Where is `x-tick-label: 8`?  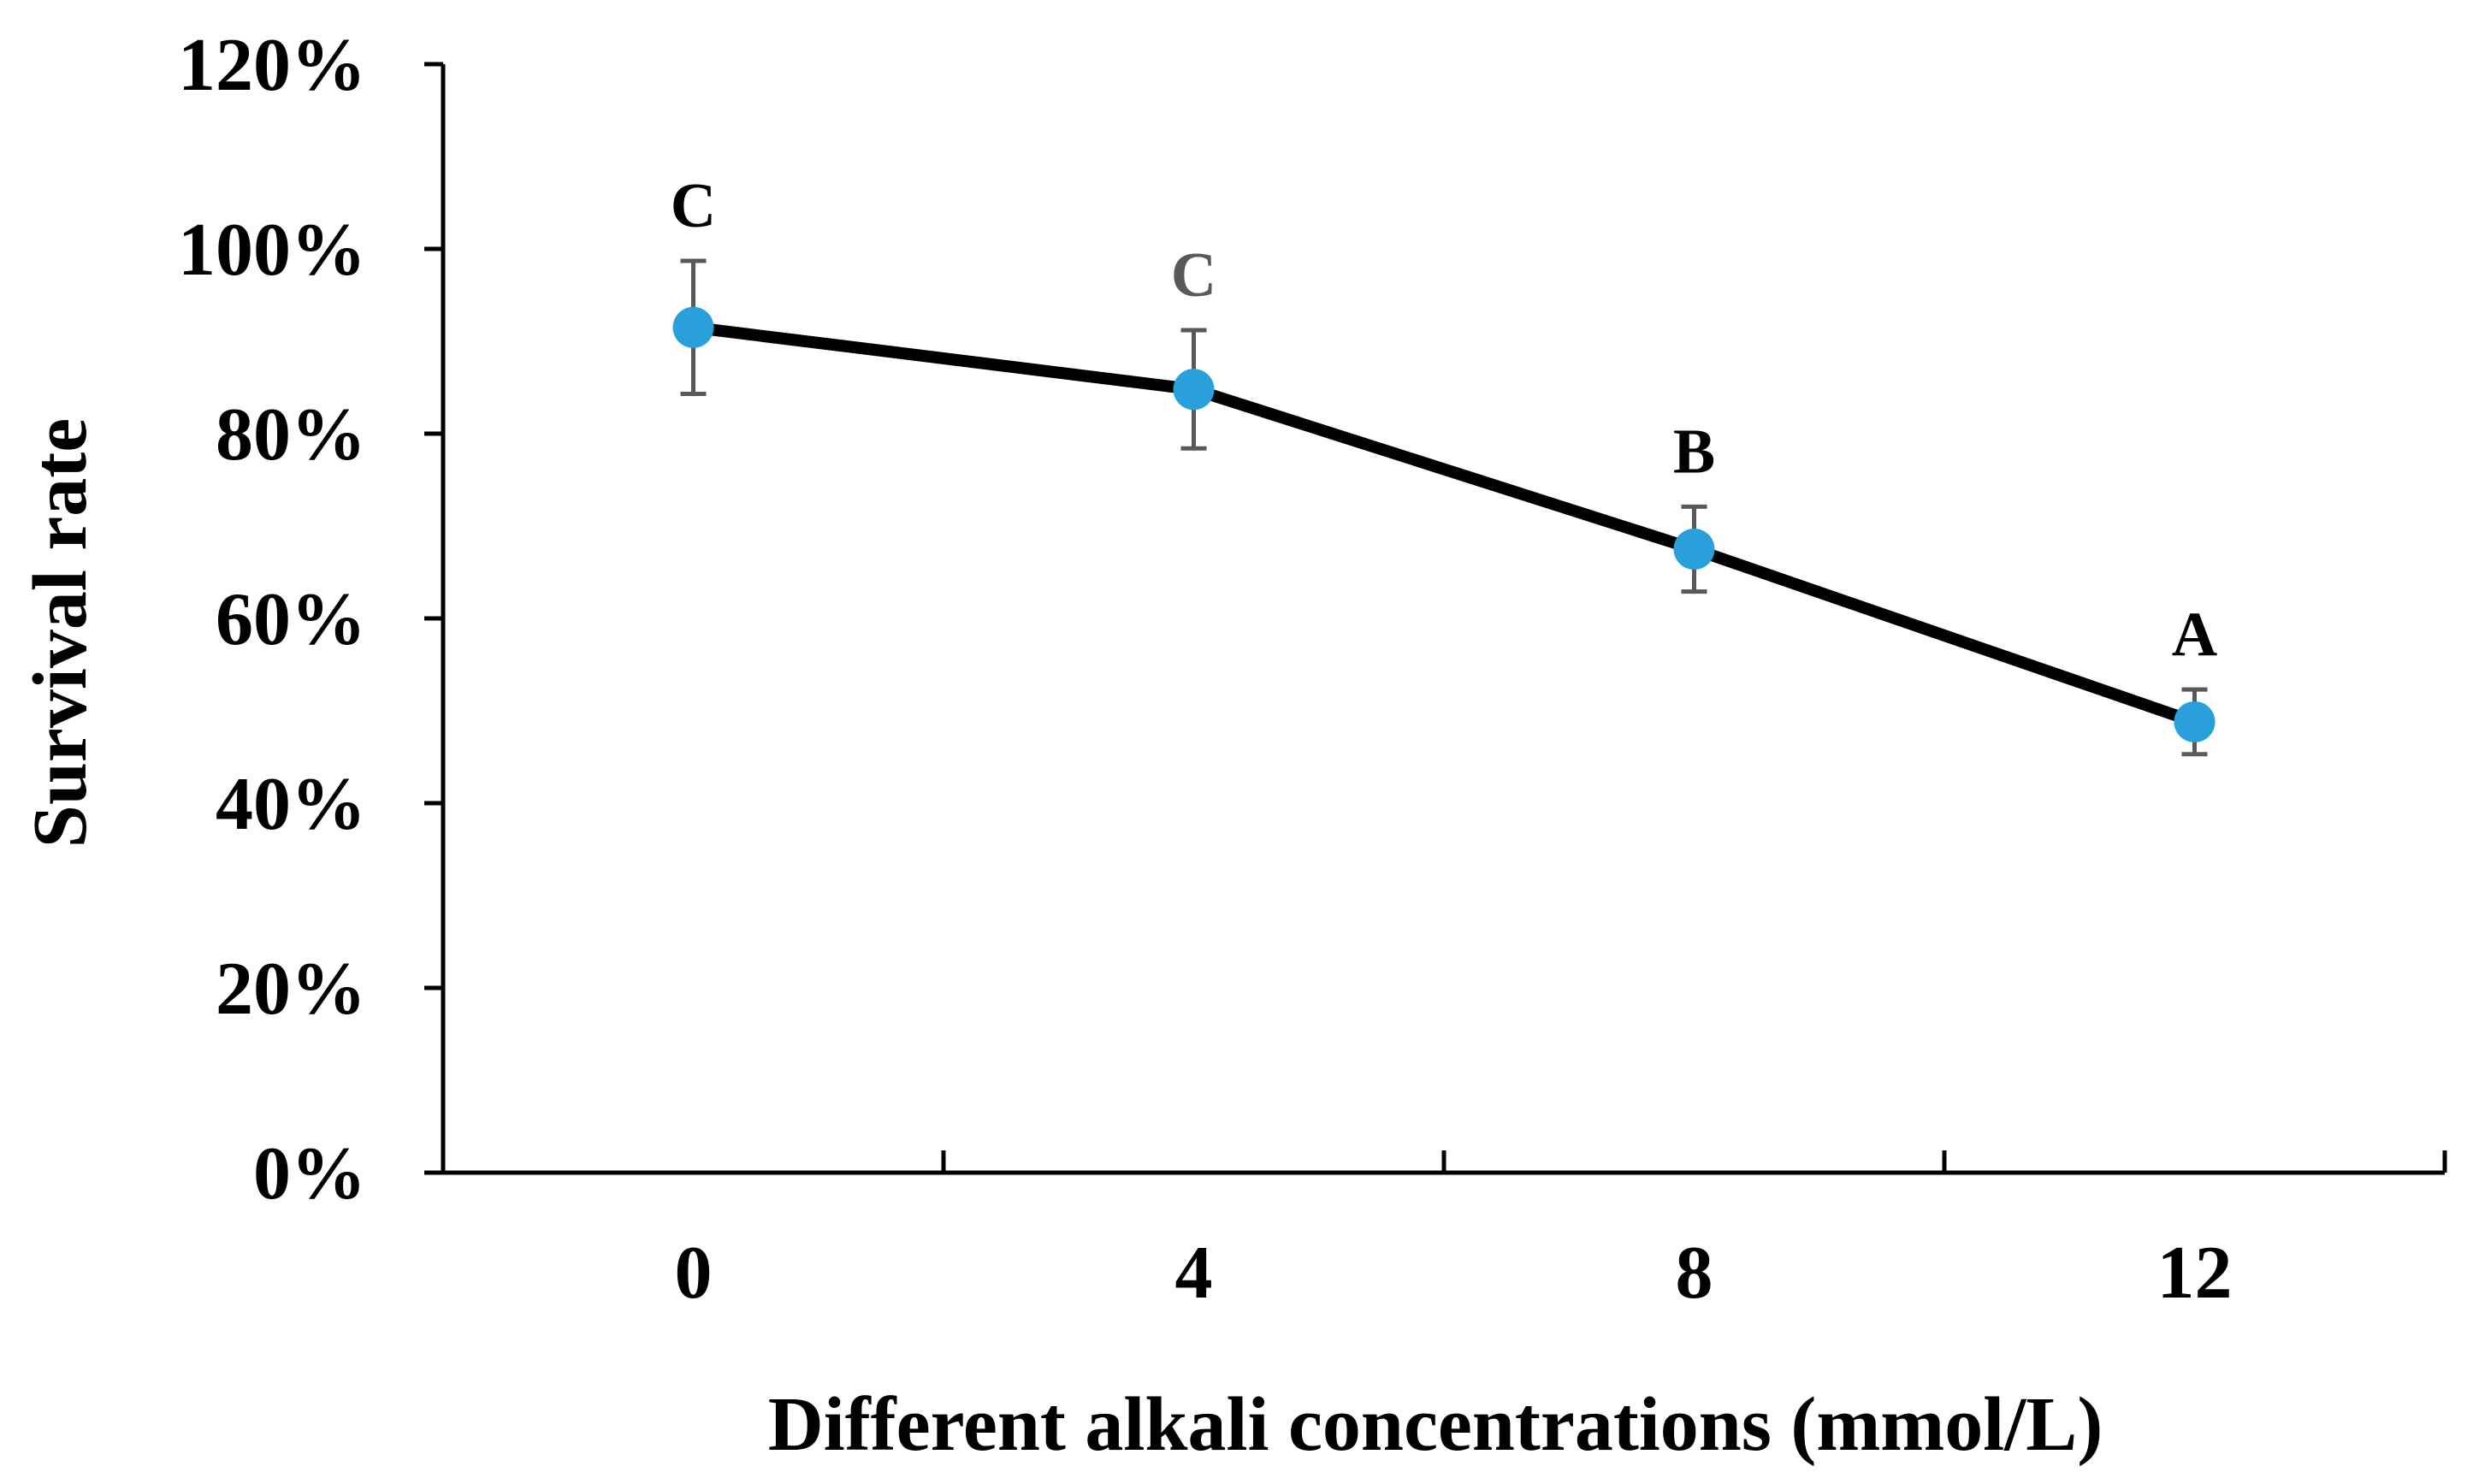 x-tick-label: 8 is located at coordinates (1694, 1273).